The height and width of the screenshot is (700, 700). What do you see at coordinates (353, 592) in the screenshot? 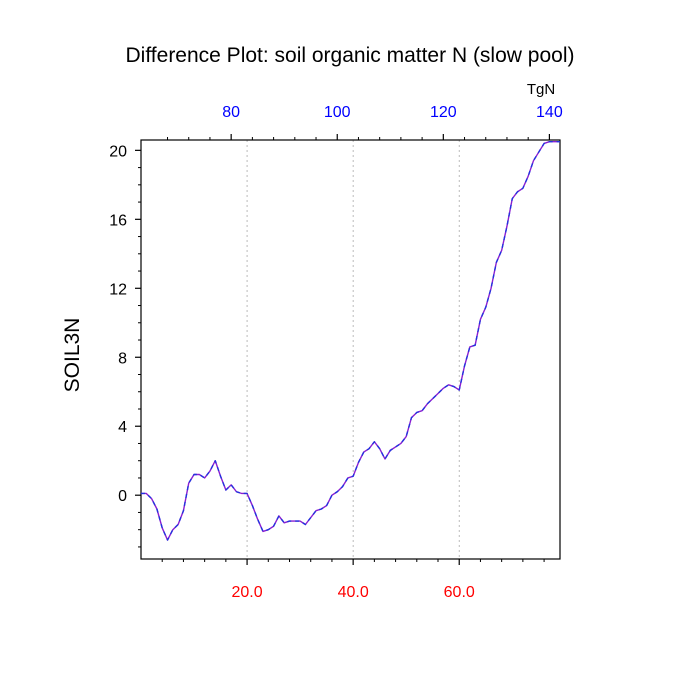
I see `bottom-tick-label: 40.0` at bounding box center [353, 592].